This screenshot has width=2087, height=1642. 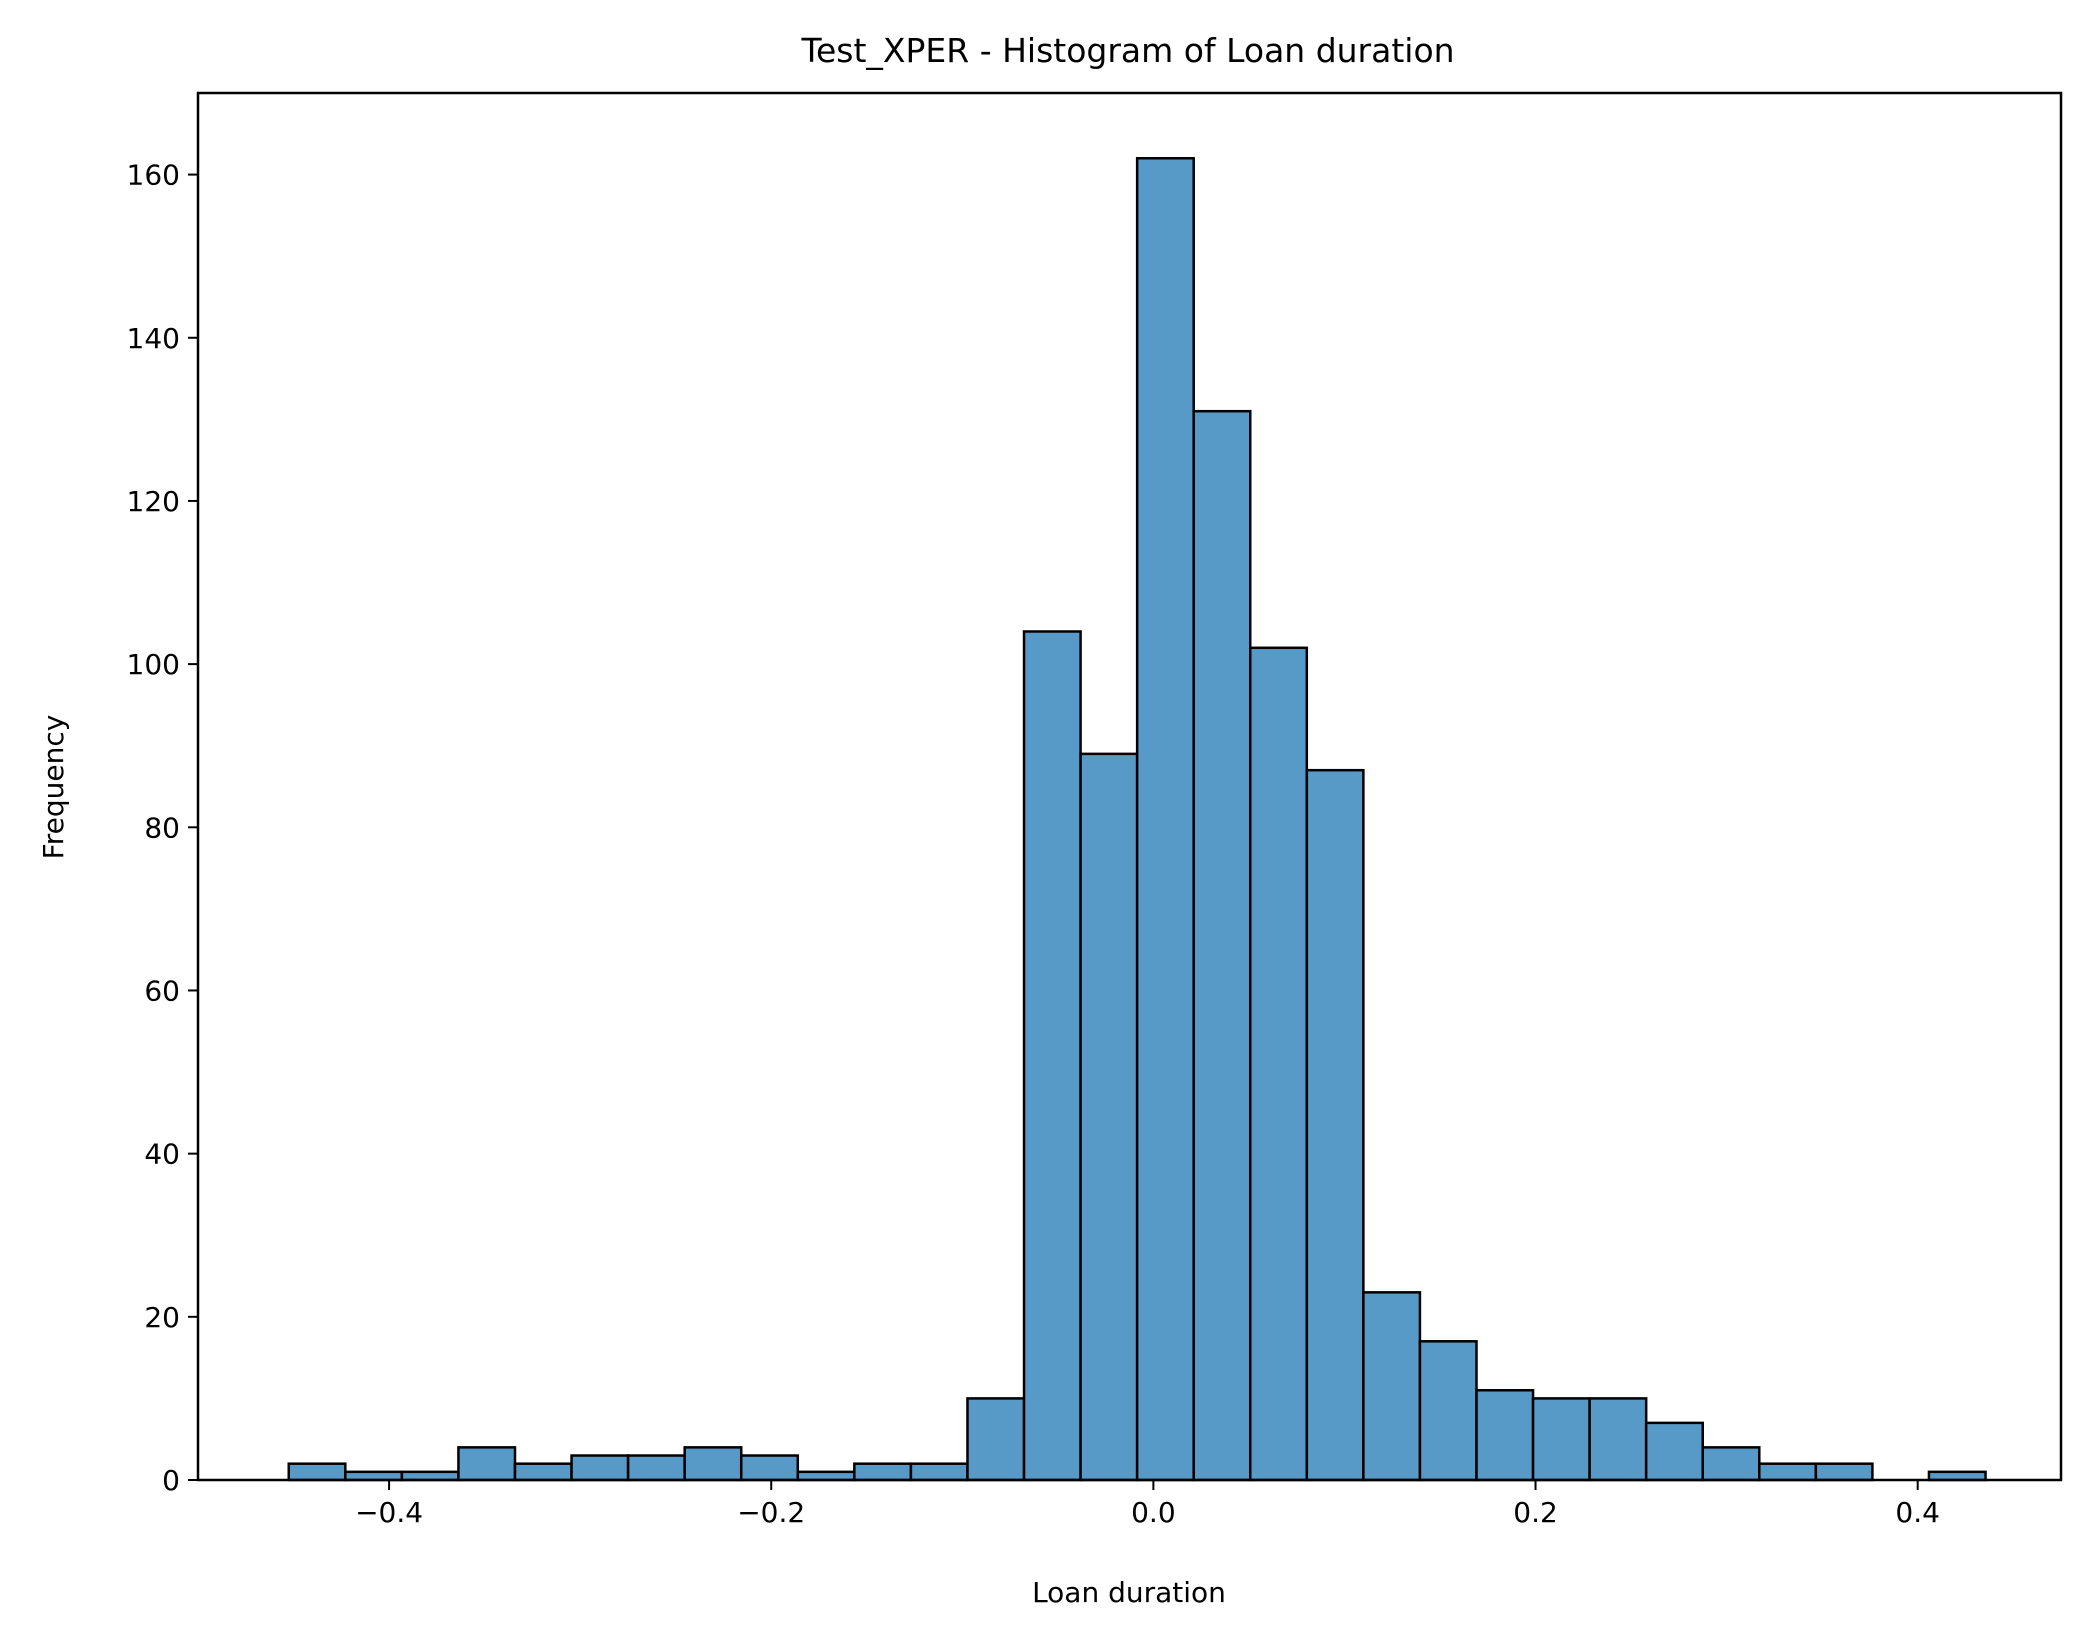 I want to click on y-tick-label-2: 40, so click(x=162, y=1154).